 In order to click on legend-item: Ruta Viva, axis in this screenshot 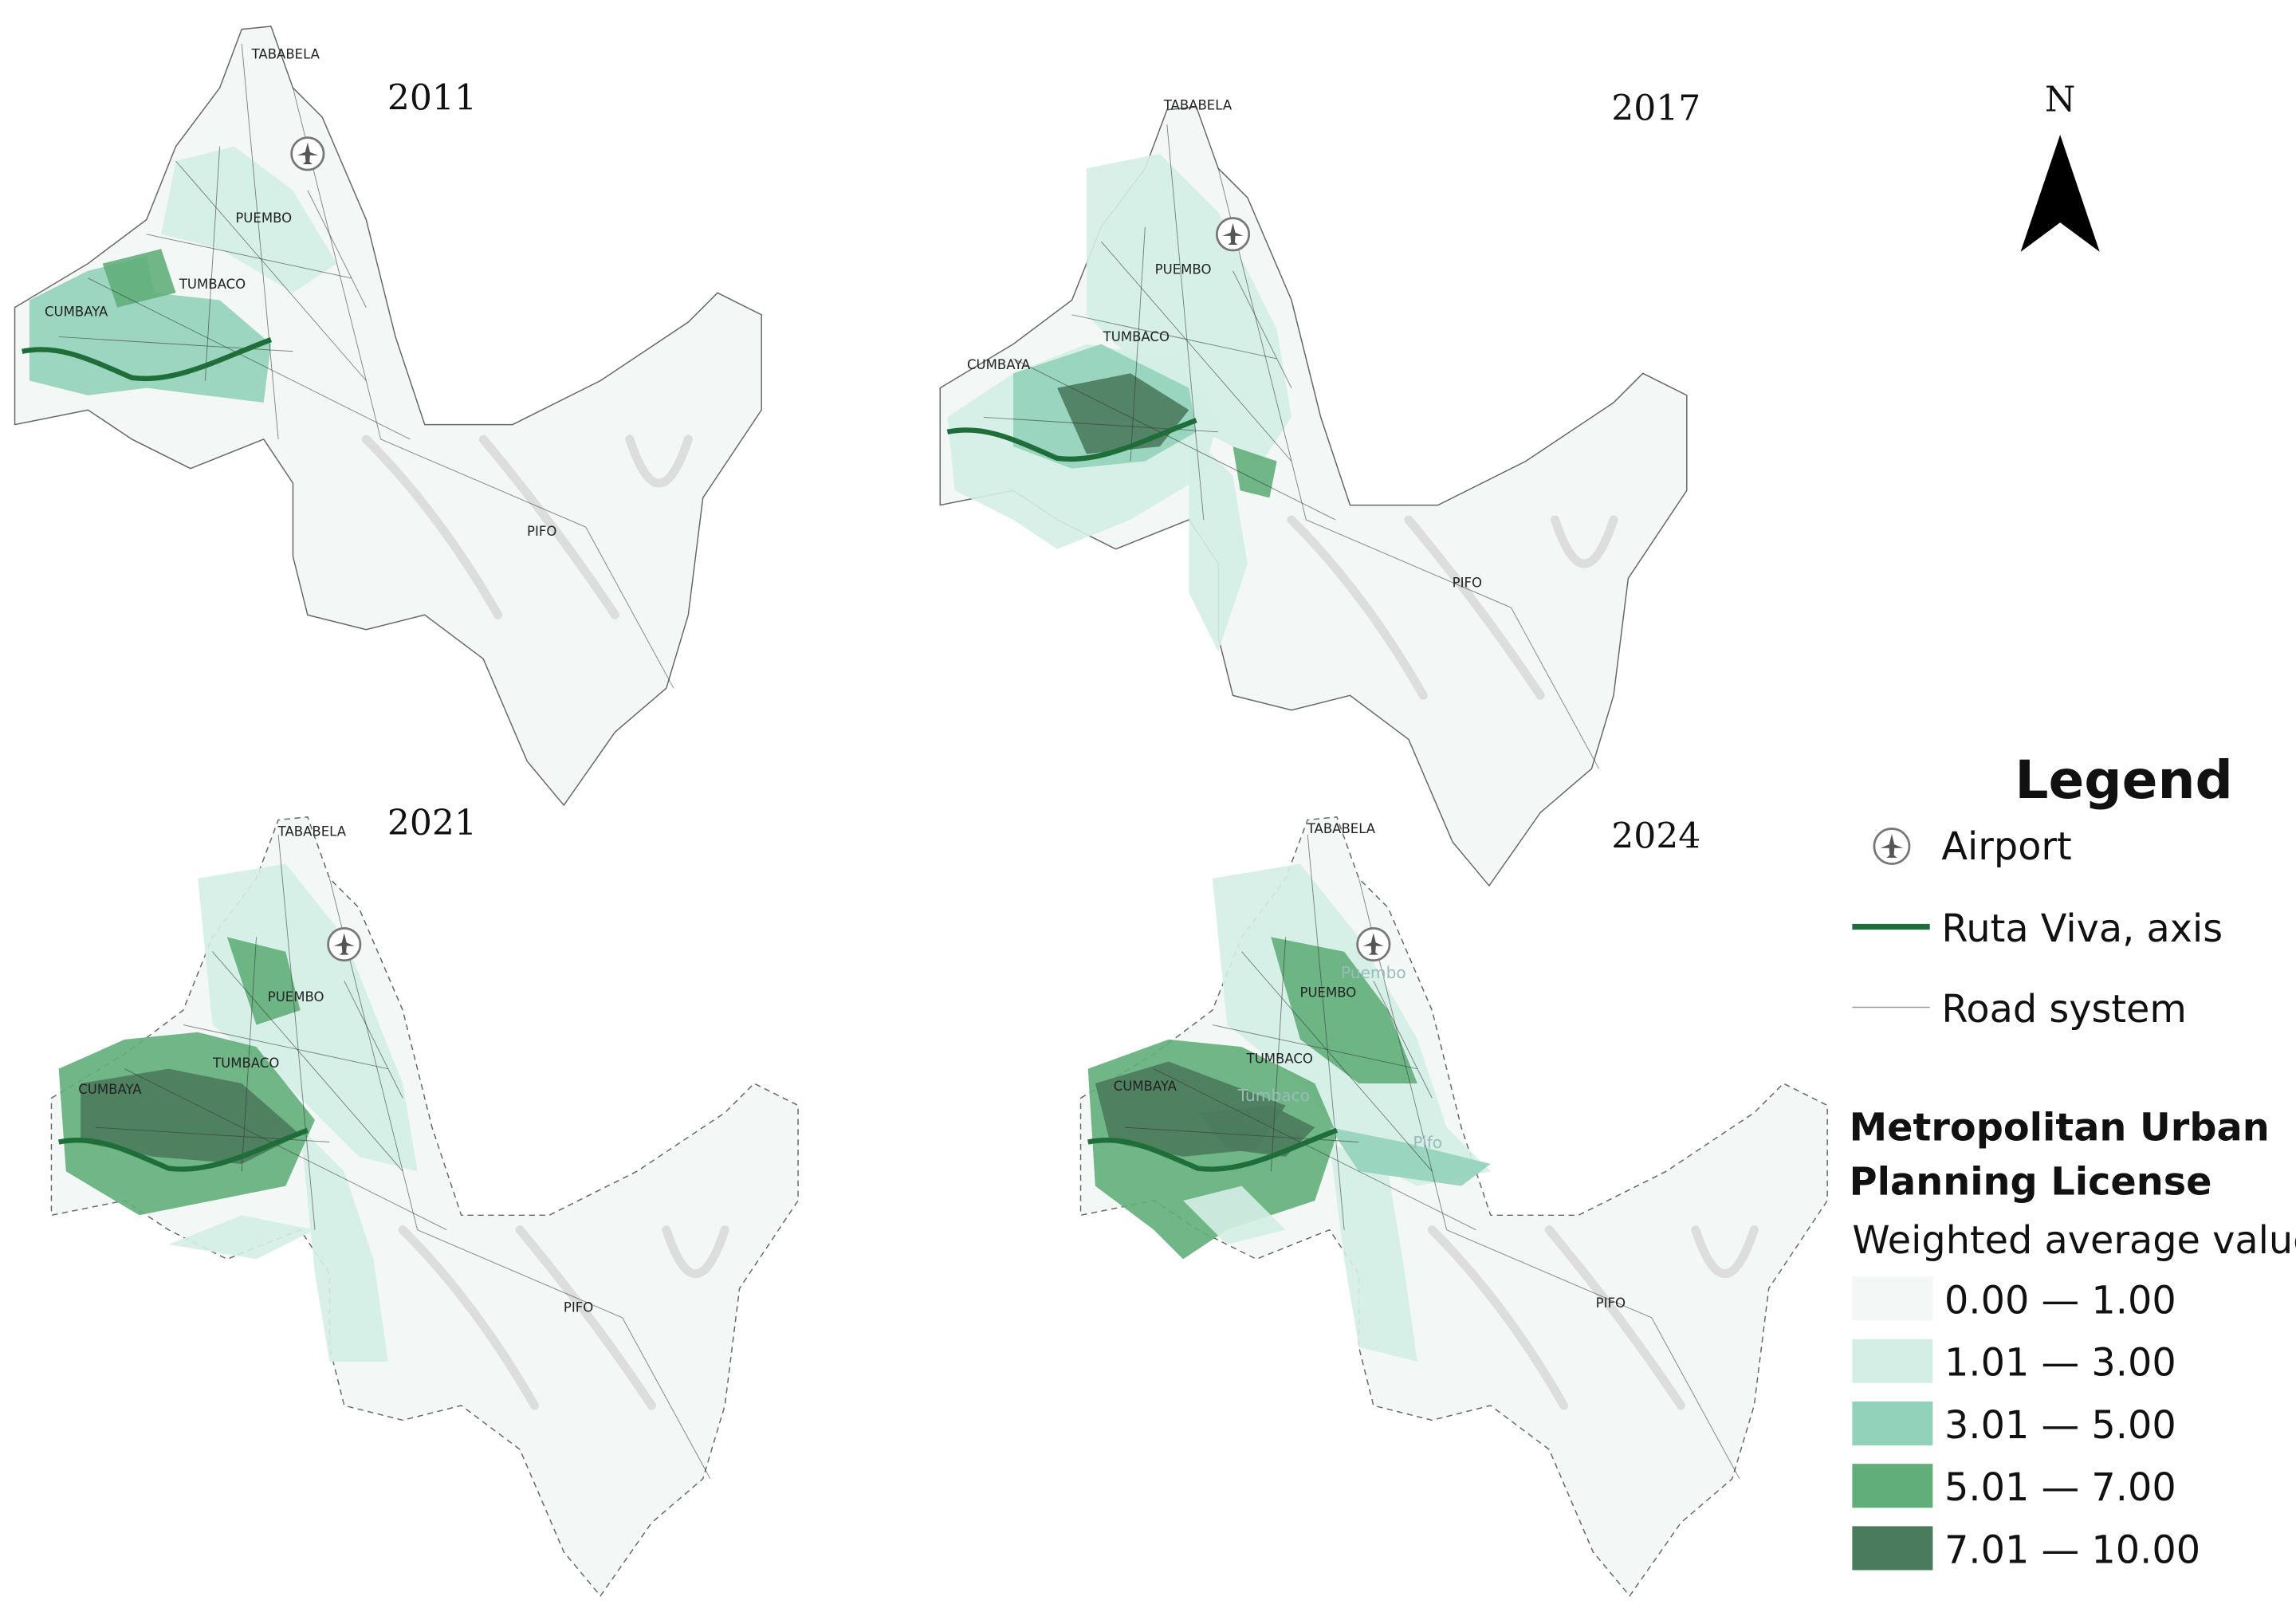, I will do `click(2082, 929)`.